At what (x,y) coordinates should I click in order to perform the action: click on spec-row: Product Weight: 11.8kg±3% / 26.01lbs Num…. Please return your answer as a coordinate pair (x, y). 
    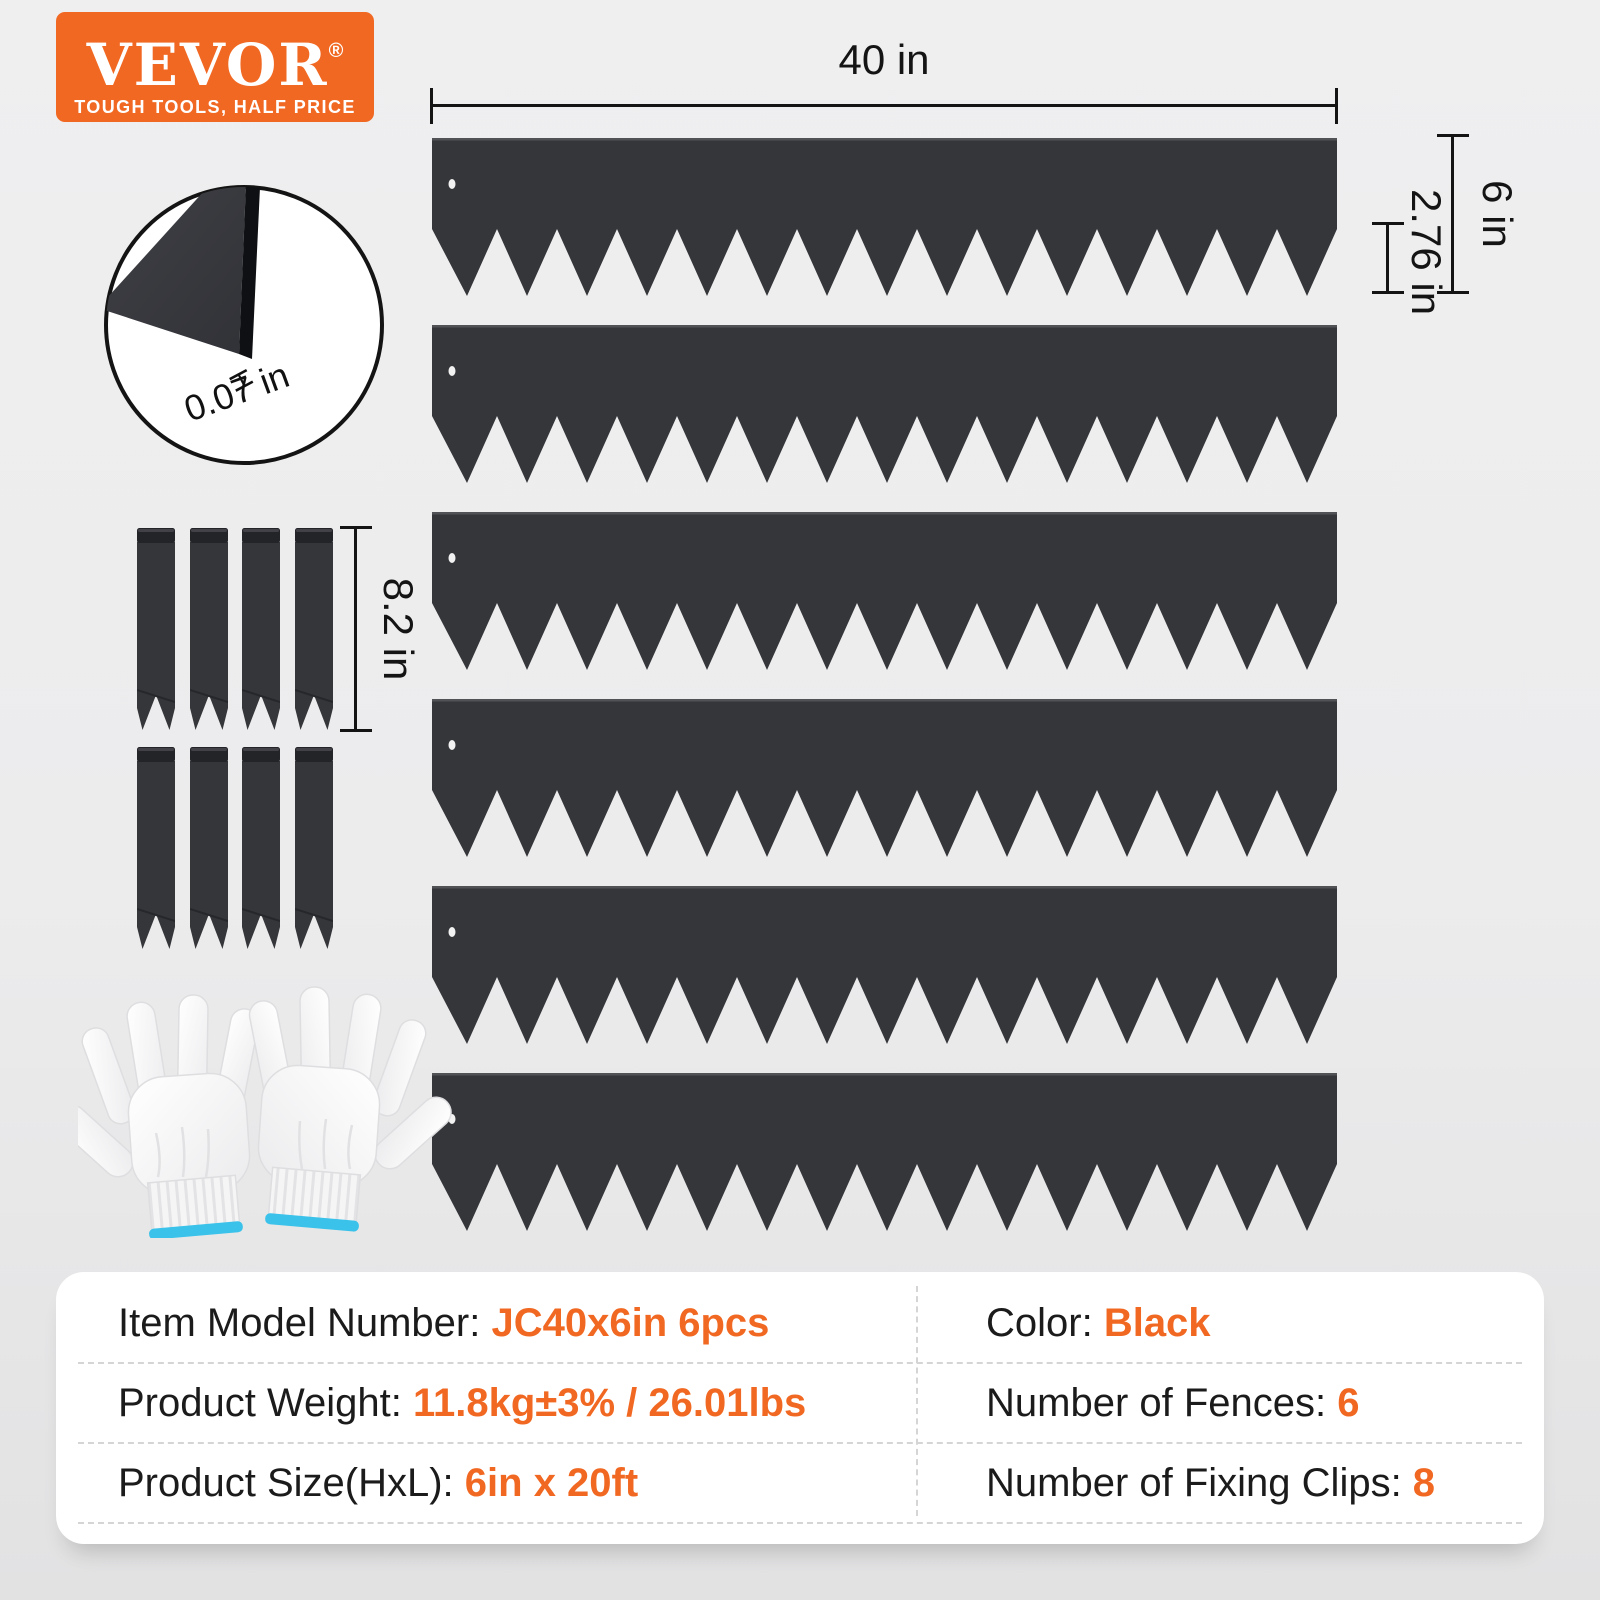
    Looking at the image, I should click on (800, 1404).